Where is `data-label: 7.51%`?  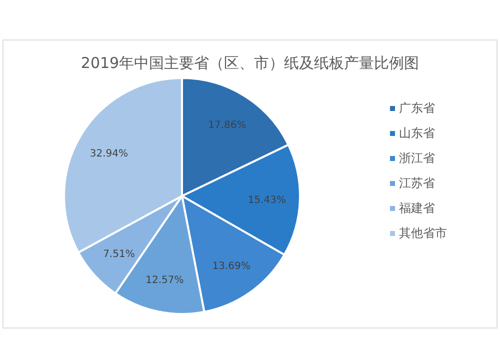 data-label: 7.51% is located at coordinates (119, 254).